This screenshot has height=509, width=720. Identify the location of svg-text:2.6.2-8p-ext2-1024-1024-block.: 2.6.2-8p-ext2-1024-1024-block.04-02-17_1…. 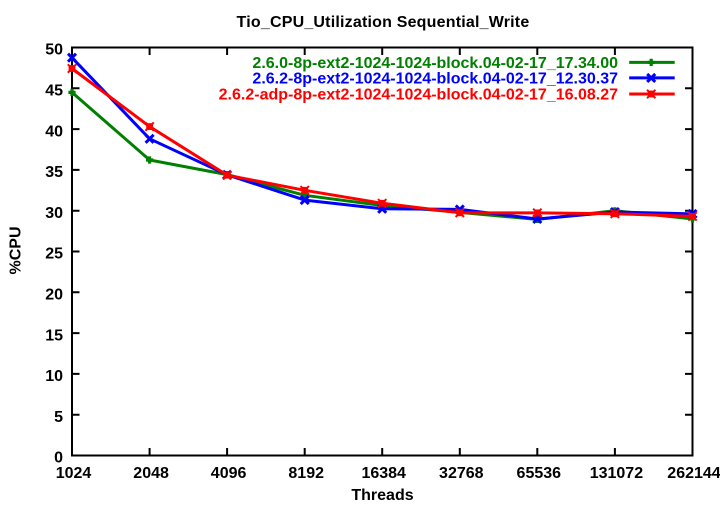
(435, 78).